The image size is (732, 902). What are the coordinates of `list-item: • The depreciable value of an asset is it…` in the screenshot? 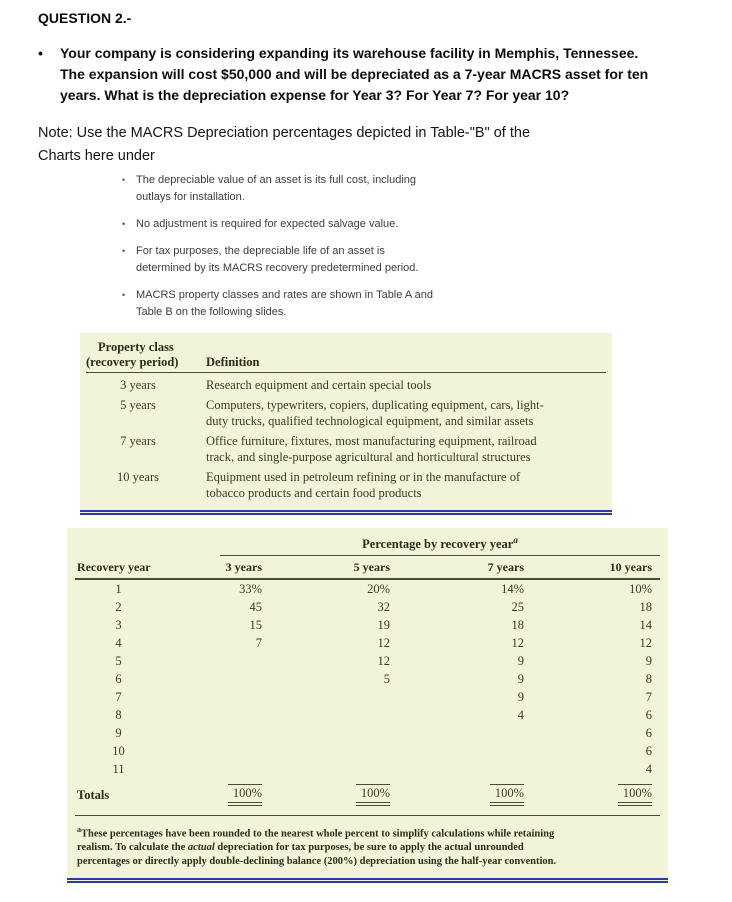 It's located at (302, 189).